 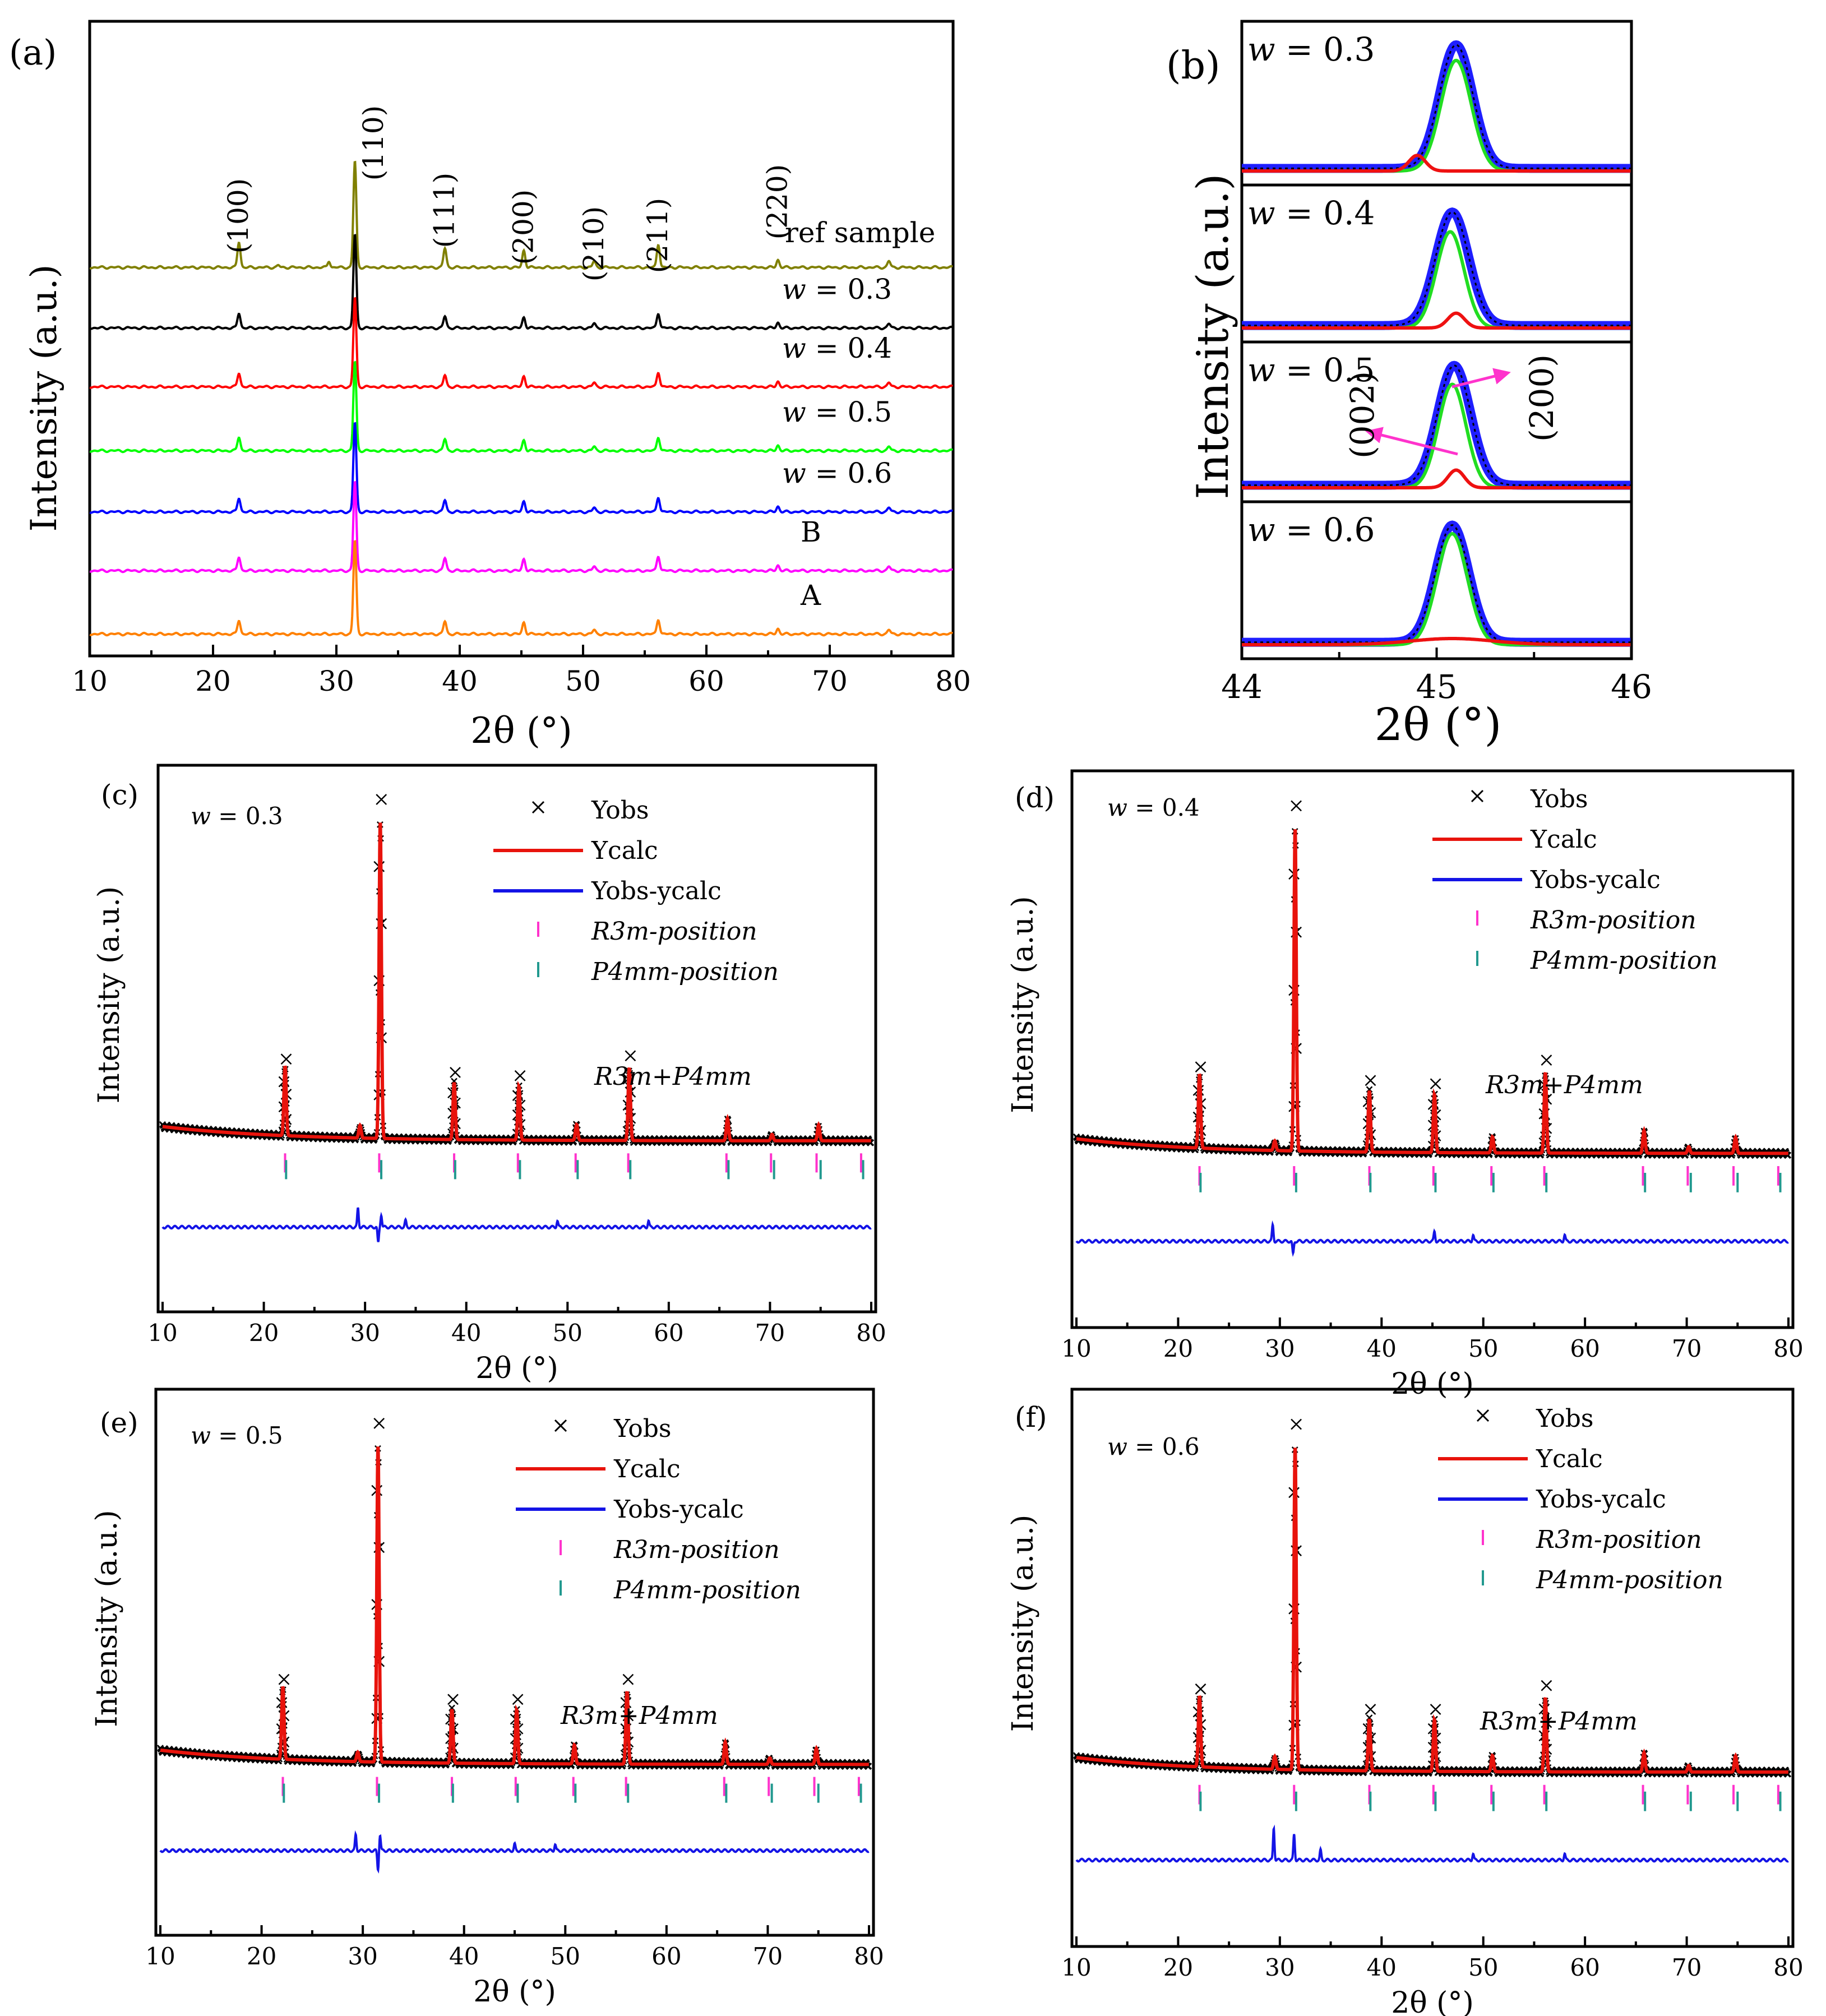 I want to click on panel-e-xtick-label: 10, so click(x=160, y=1957).